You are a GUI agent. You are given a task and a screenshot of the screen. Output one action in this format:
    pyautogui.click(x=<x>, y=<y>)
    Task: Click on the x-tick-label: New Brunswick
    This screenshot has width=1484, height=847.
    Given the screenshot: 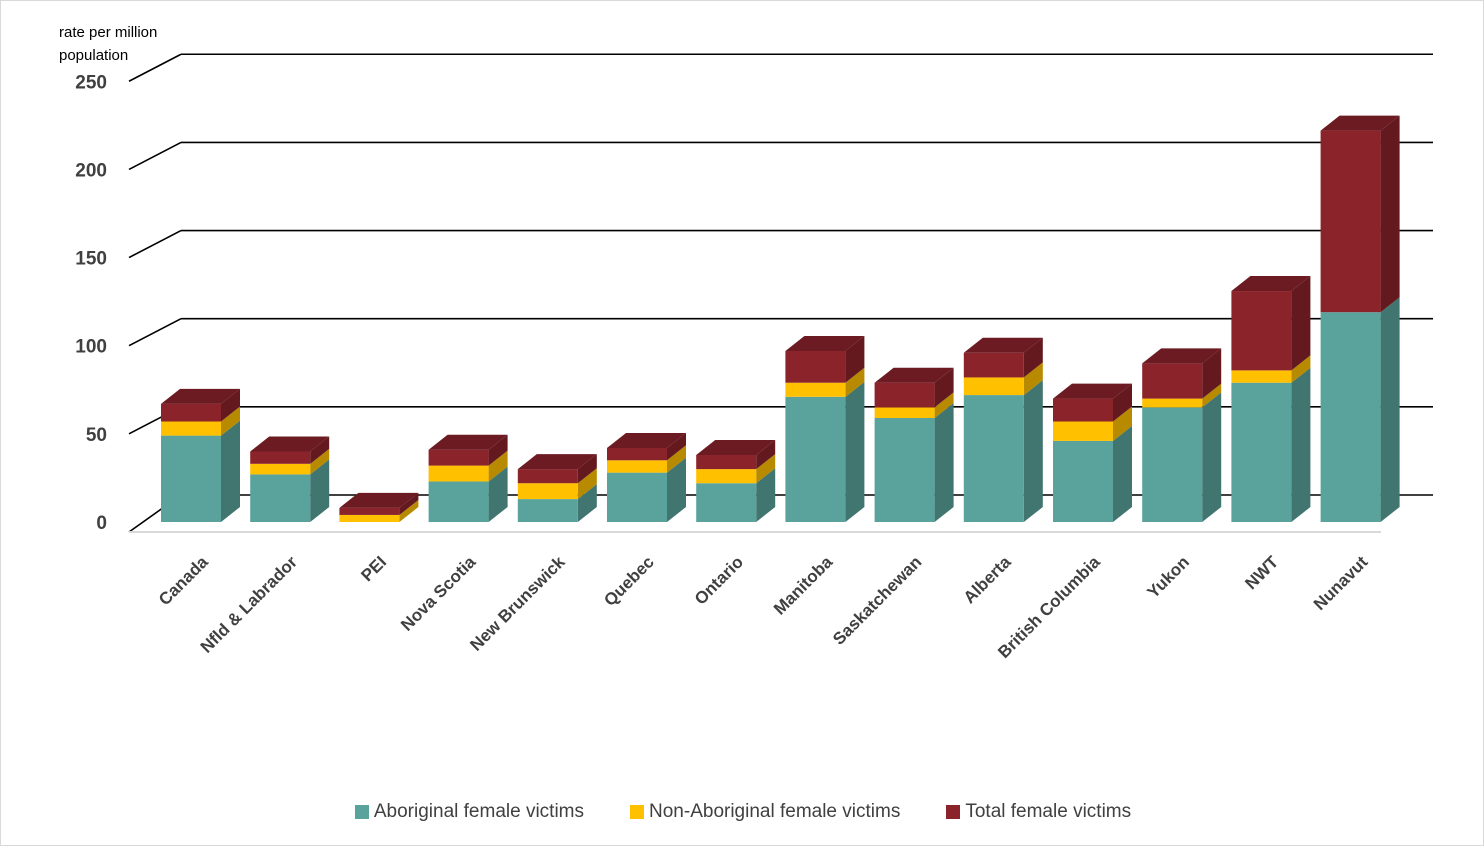 What is the action you would take?
    pyautogui.click(x=517, y=603)
    